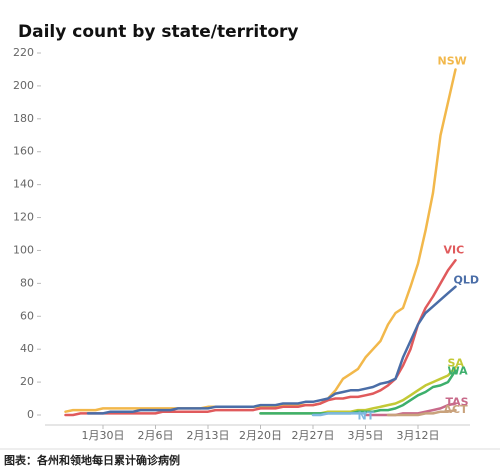 This screenshot has height=470, width=500. Describe the element at coordinates (158, 32) in the screenshot. I see `chart-title: Daily count by state/territory` at that location.